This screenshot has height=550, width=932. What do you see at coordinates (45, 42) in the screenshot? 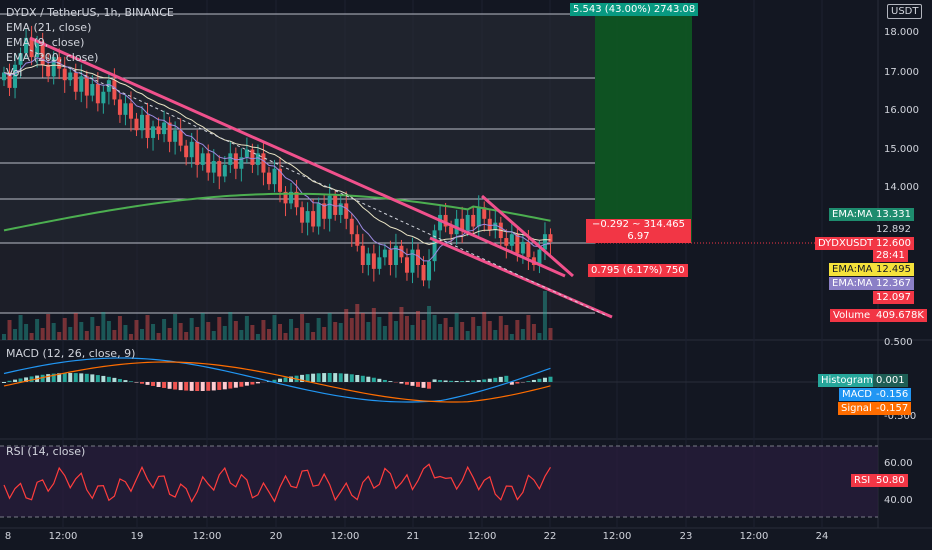
I see `ema9-legend: EMA (9, close)` at bounding box center [45, 42].